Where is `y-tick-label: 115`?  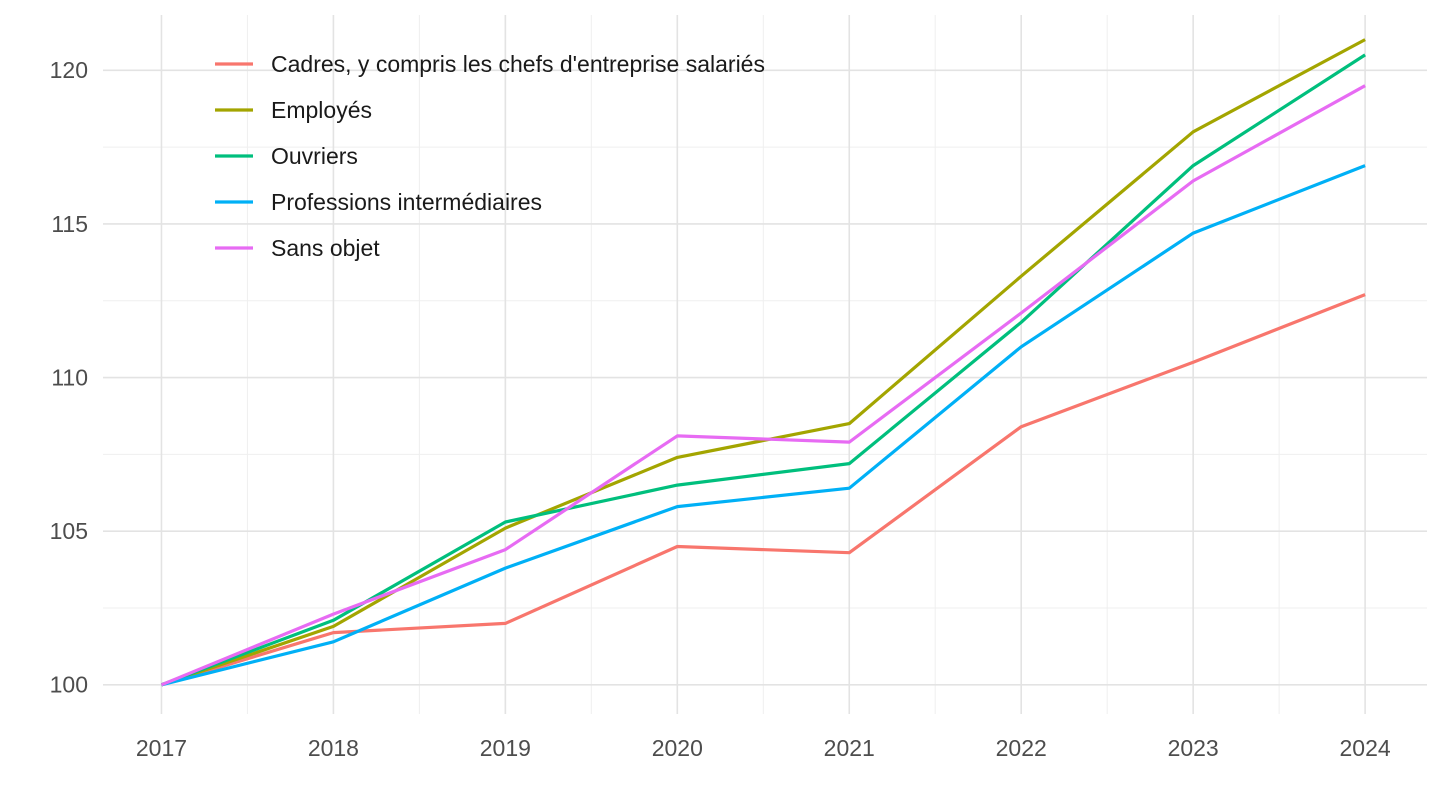
y-tick-label: 115 is located at coordinates (69, 224).